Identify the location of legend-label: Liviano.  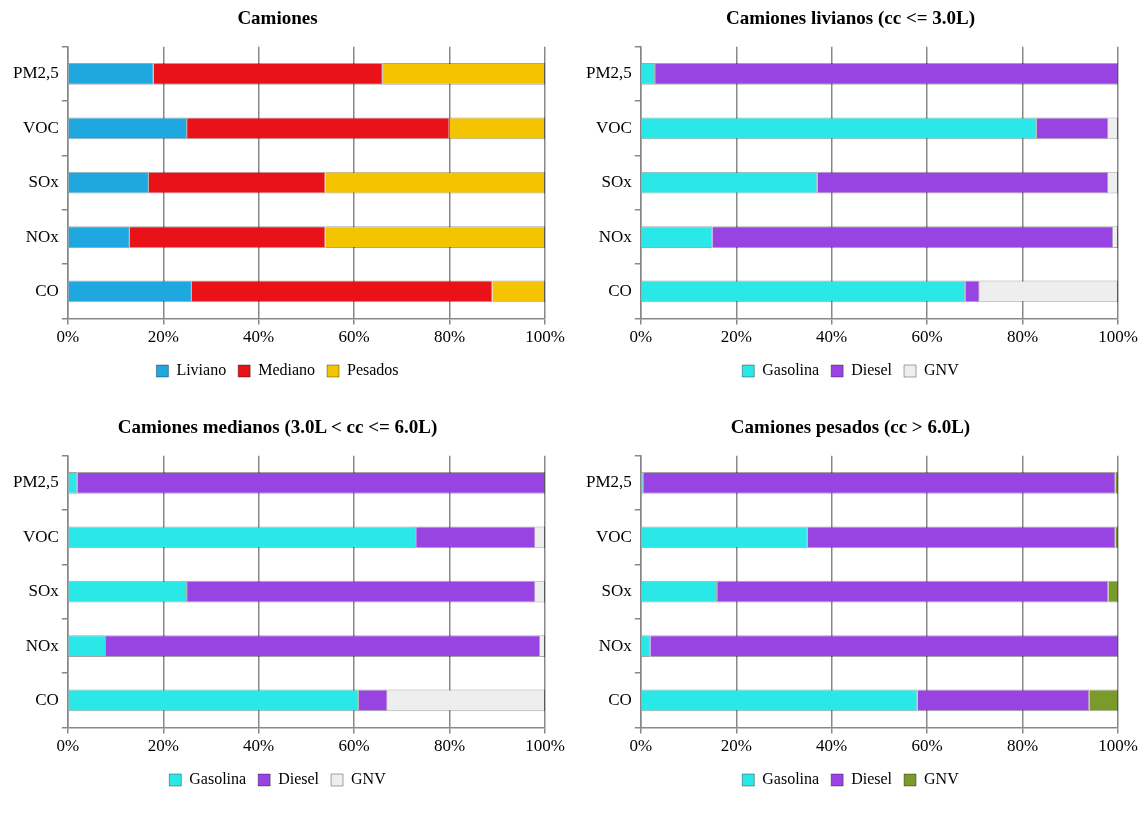
(201, 370).